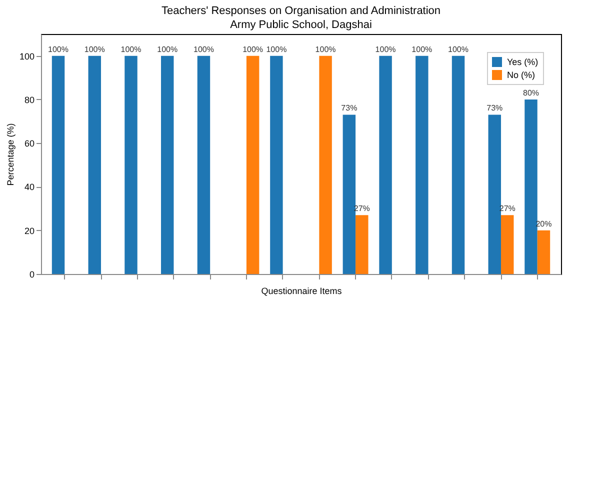 The width and height of the screenshot is (615, 491). I want to click on y-tick-label: 60, so click(29, 143).